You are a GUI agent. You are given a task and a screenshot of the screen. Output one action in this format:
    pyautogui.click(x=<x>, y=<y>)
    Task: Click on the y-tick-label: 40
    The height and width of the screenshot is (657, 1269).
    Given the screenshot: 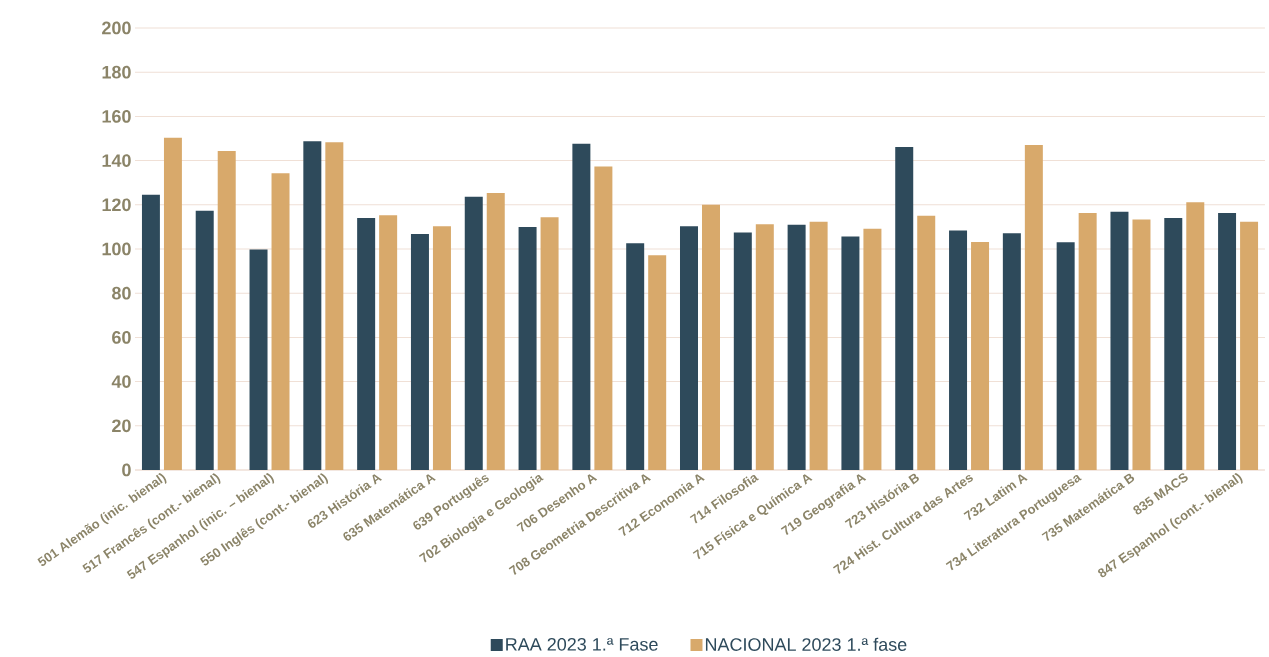 What is the action you would take?
    pyautogui.click(x=121, y=381)
    